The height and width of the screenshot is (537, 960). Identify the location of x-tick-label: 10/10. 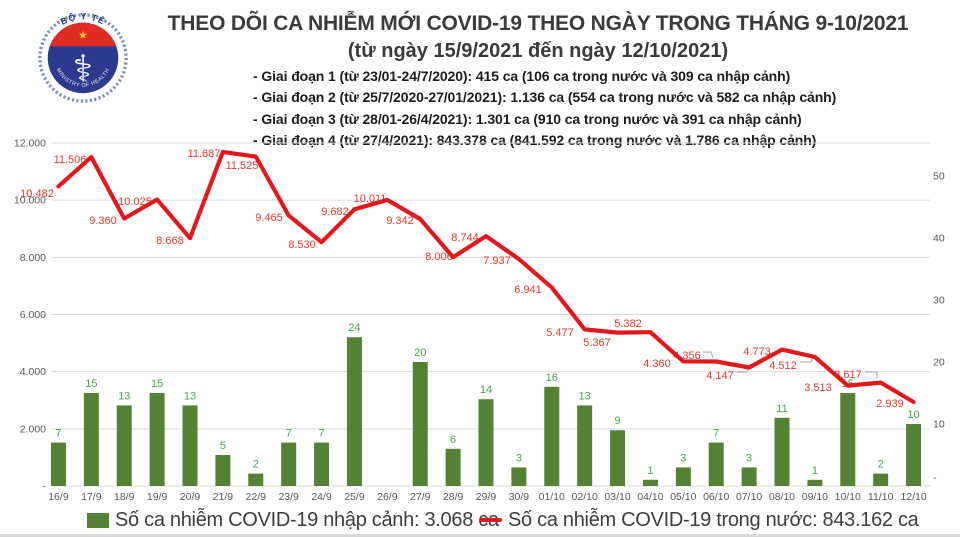
(848, 497).